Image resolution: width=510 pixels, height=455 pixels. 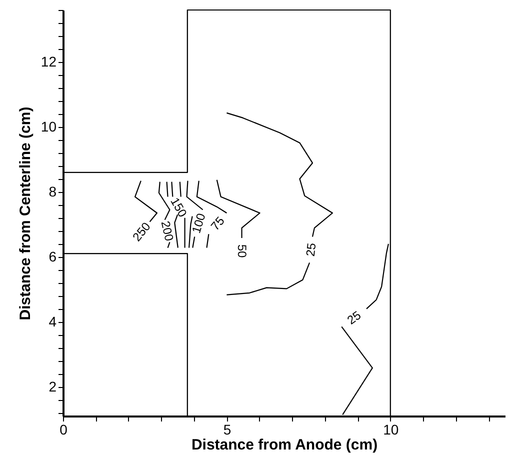 I want to click on x-tick-label: 0, so click(x=64, y=430).